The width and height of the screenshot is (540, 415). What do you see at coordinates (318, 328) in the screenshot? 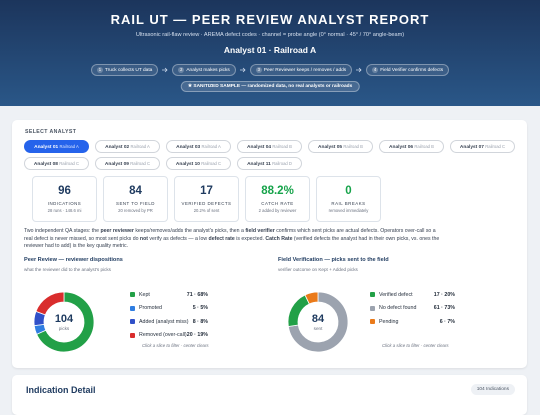
I see `donut-total-label: sent` at bounding box center [318, 328].